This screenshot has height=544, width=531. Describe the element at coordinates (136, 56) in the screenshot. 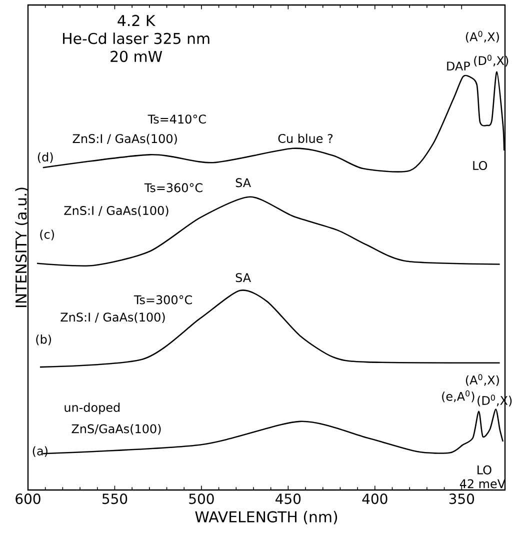

I see `text: 20 mW` at that location.